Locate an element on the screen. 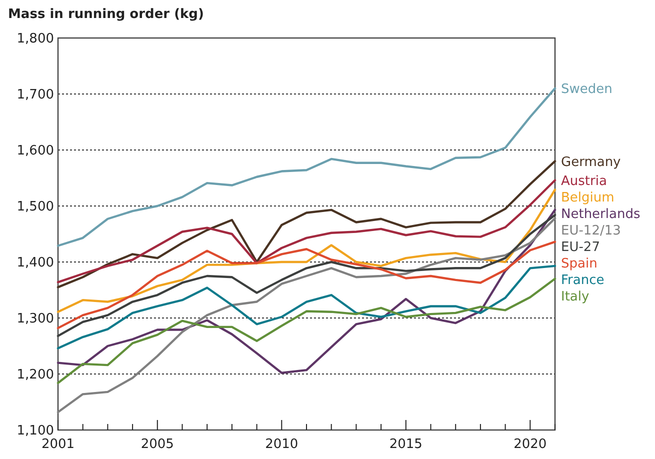 This screenshot has width=655, height=459. series-label: Sweden is located at coordinates (586, 89).